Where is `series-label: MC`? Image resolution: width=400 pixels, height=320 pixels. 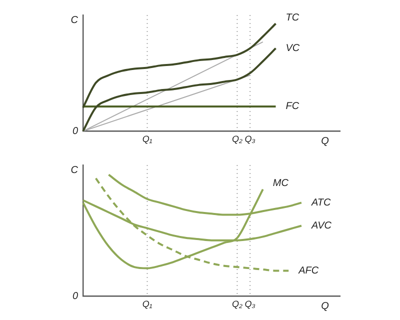
series-label: MC is located at coordinates (281, 184).